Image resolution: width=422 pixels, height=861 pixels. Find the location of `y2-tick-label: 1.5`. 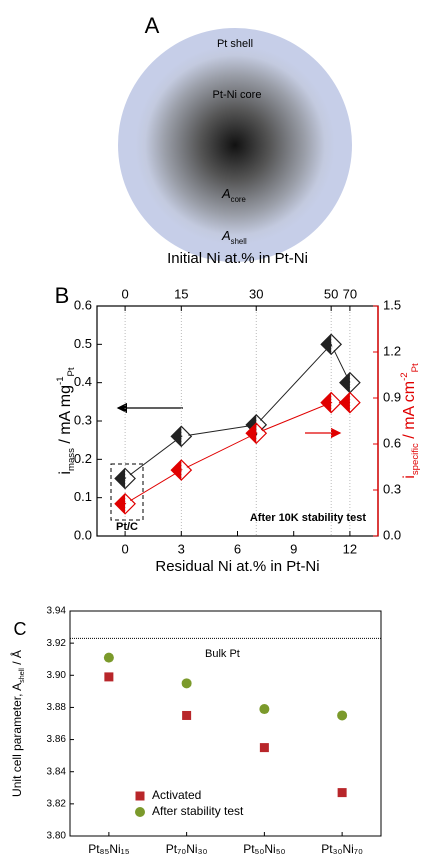

y2-tick-label: 1.5 is located at coordinates (392, 304).